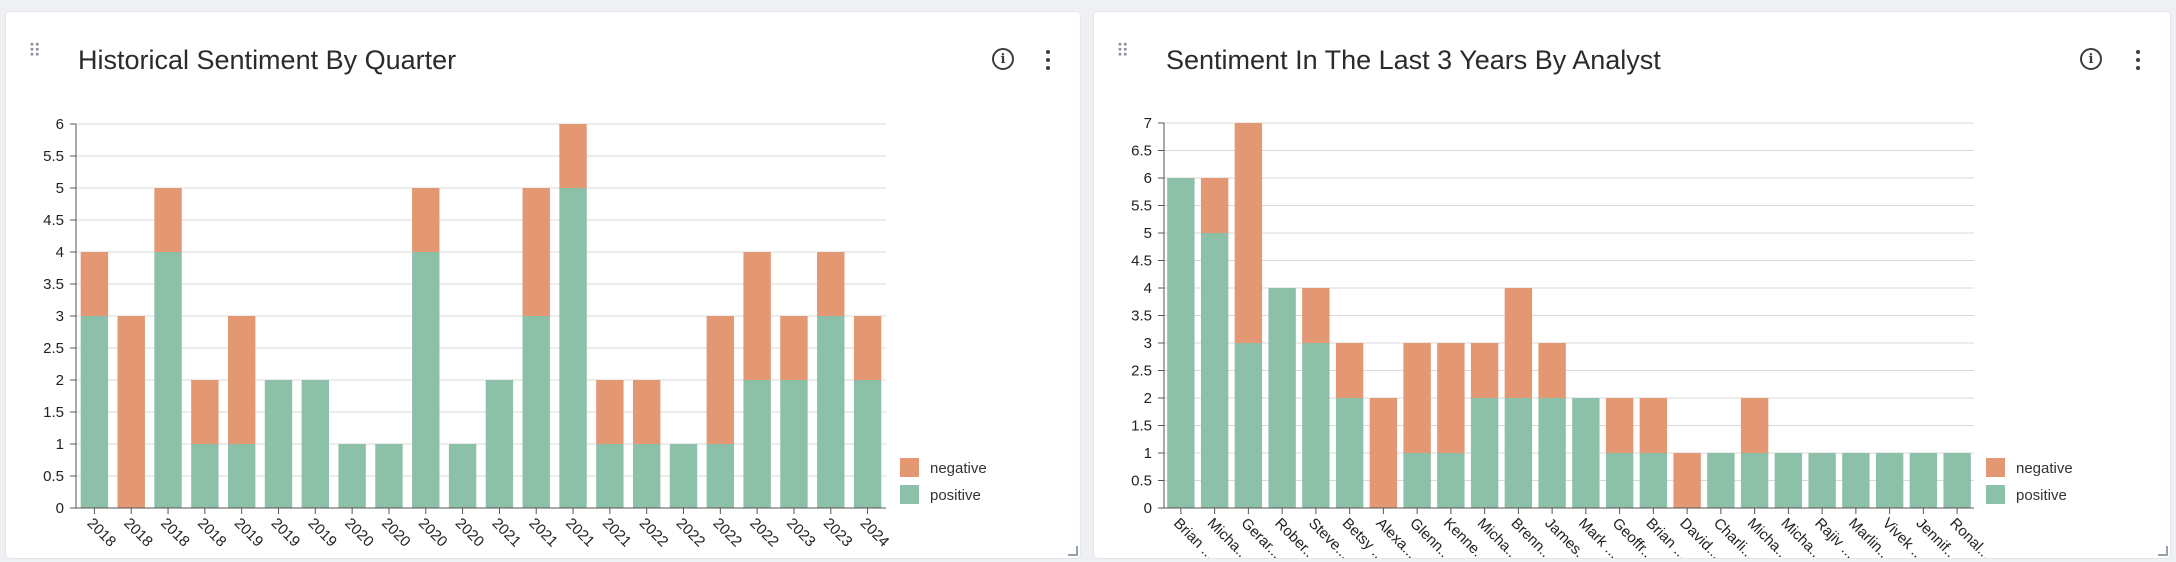 The width and height of the screenshot is (2176, 562). Describe the element at coordinates (53, 220) in the screenshot. I see `y-tick-label: 4.5` at that location.